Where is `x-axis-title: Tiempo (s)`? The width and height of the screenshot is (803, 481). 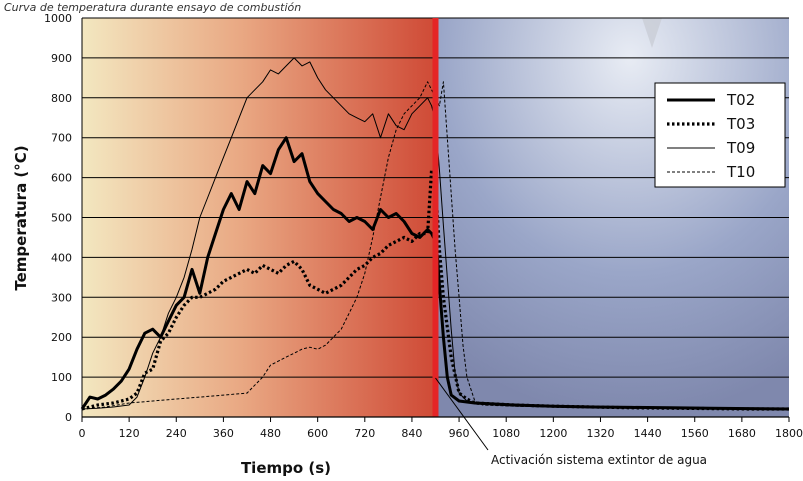
x-axis-title: Tiempo (s) is located at coordinates (286, 468).